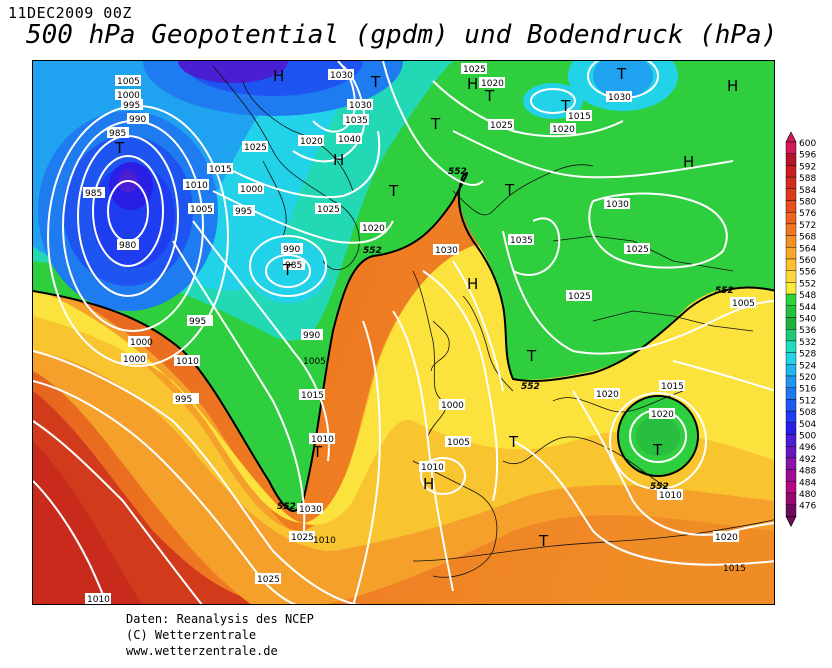  Describe the element at coordinates (807, 460) in the screenshot. I see `legend-label: 492` at that location.